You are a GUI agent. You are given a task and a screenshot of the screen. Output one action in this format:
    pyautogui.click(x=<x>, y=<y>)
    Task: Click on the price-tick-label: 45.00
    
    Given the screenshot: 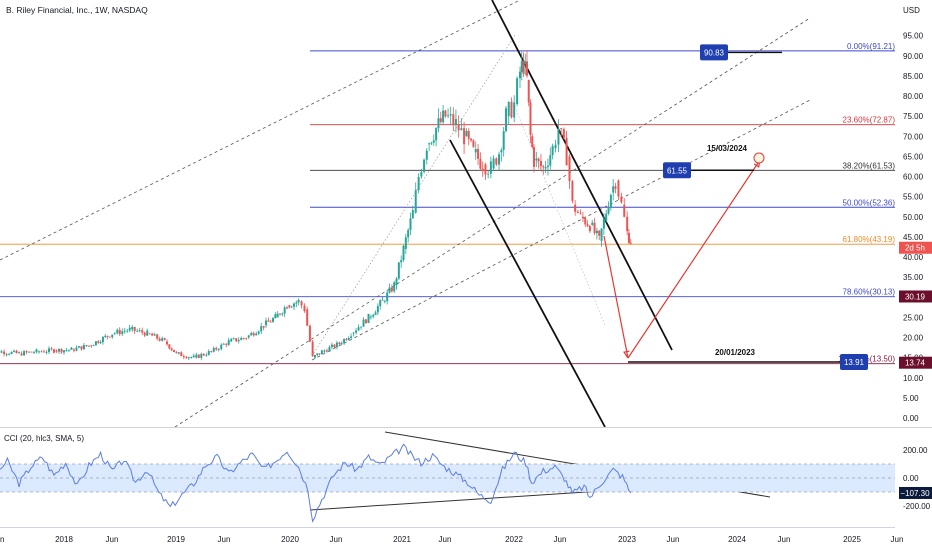 What is the action you would take?
    pyautogui.click(x=913, y=237)
    